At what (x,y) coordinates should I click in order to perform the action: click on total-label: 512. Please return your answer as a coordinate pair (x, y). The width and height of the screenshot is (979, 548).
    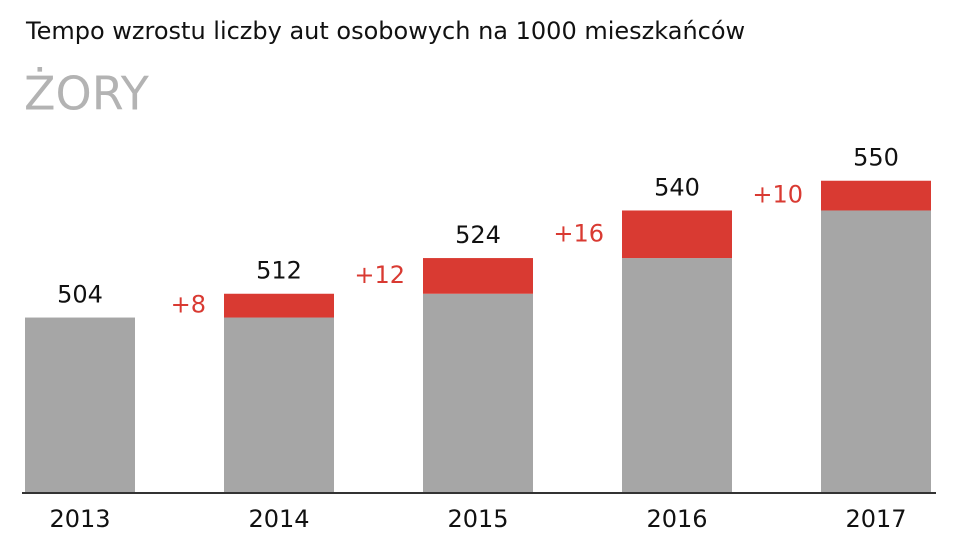
    Looking at the image, I should click on (279, 271).